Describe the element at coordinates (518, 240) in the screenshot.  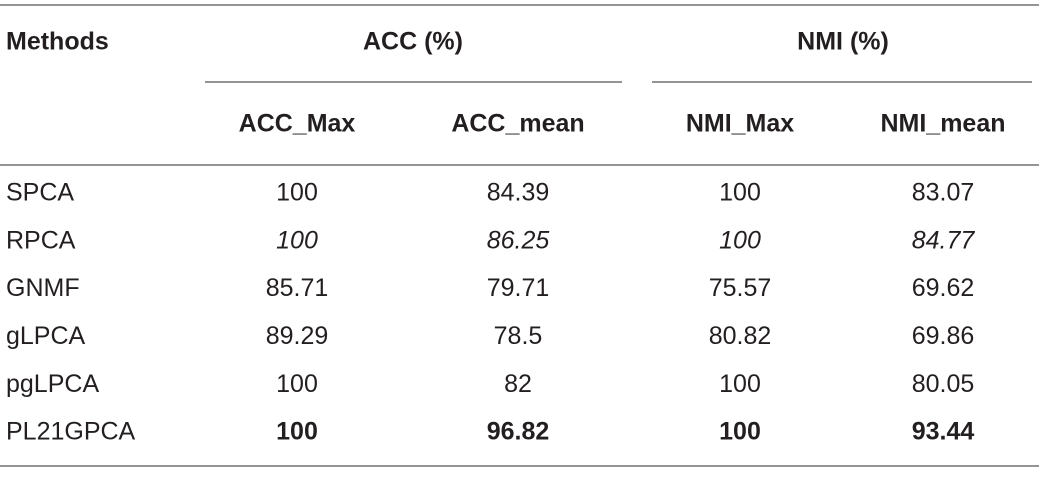
I see `cell: 86.25` at that location.